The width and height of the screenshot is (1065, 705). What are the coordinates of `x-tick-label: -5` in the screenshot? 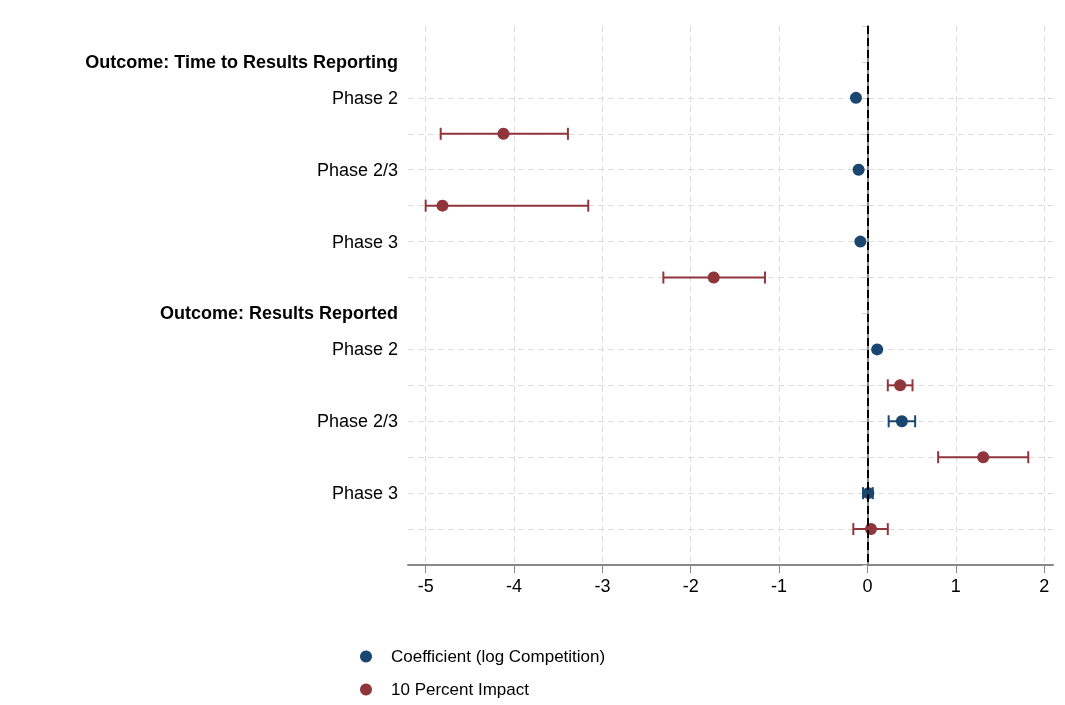 It's located at (425, 586).